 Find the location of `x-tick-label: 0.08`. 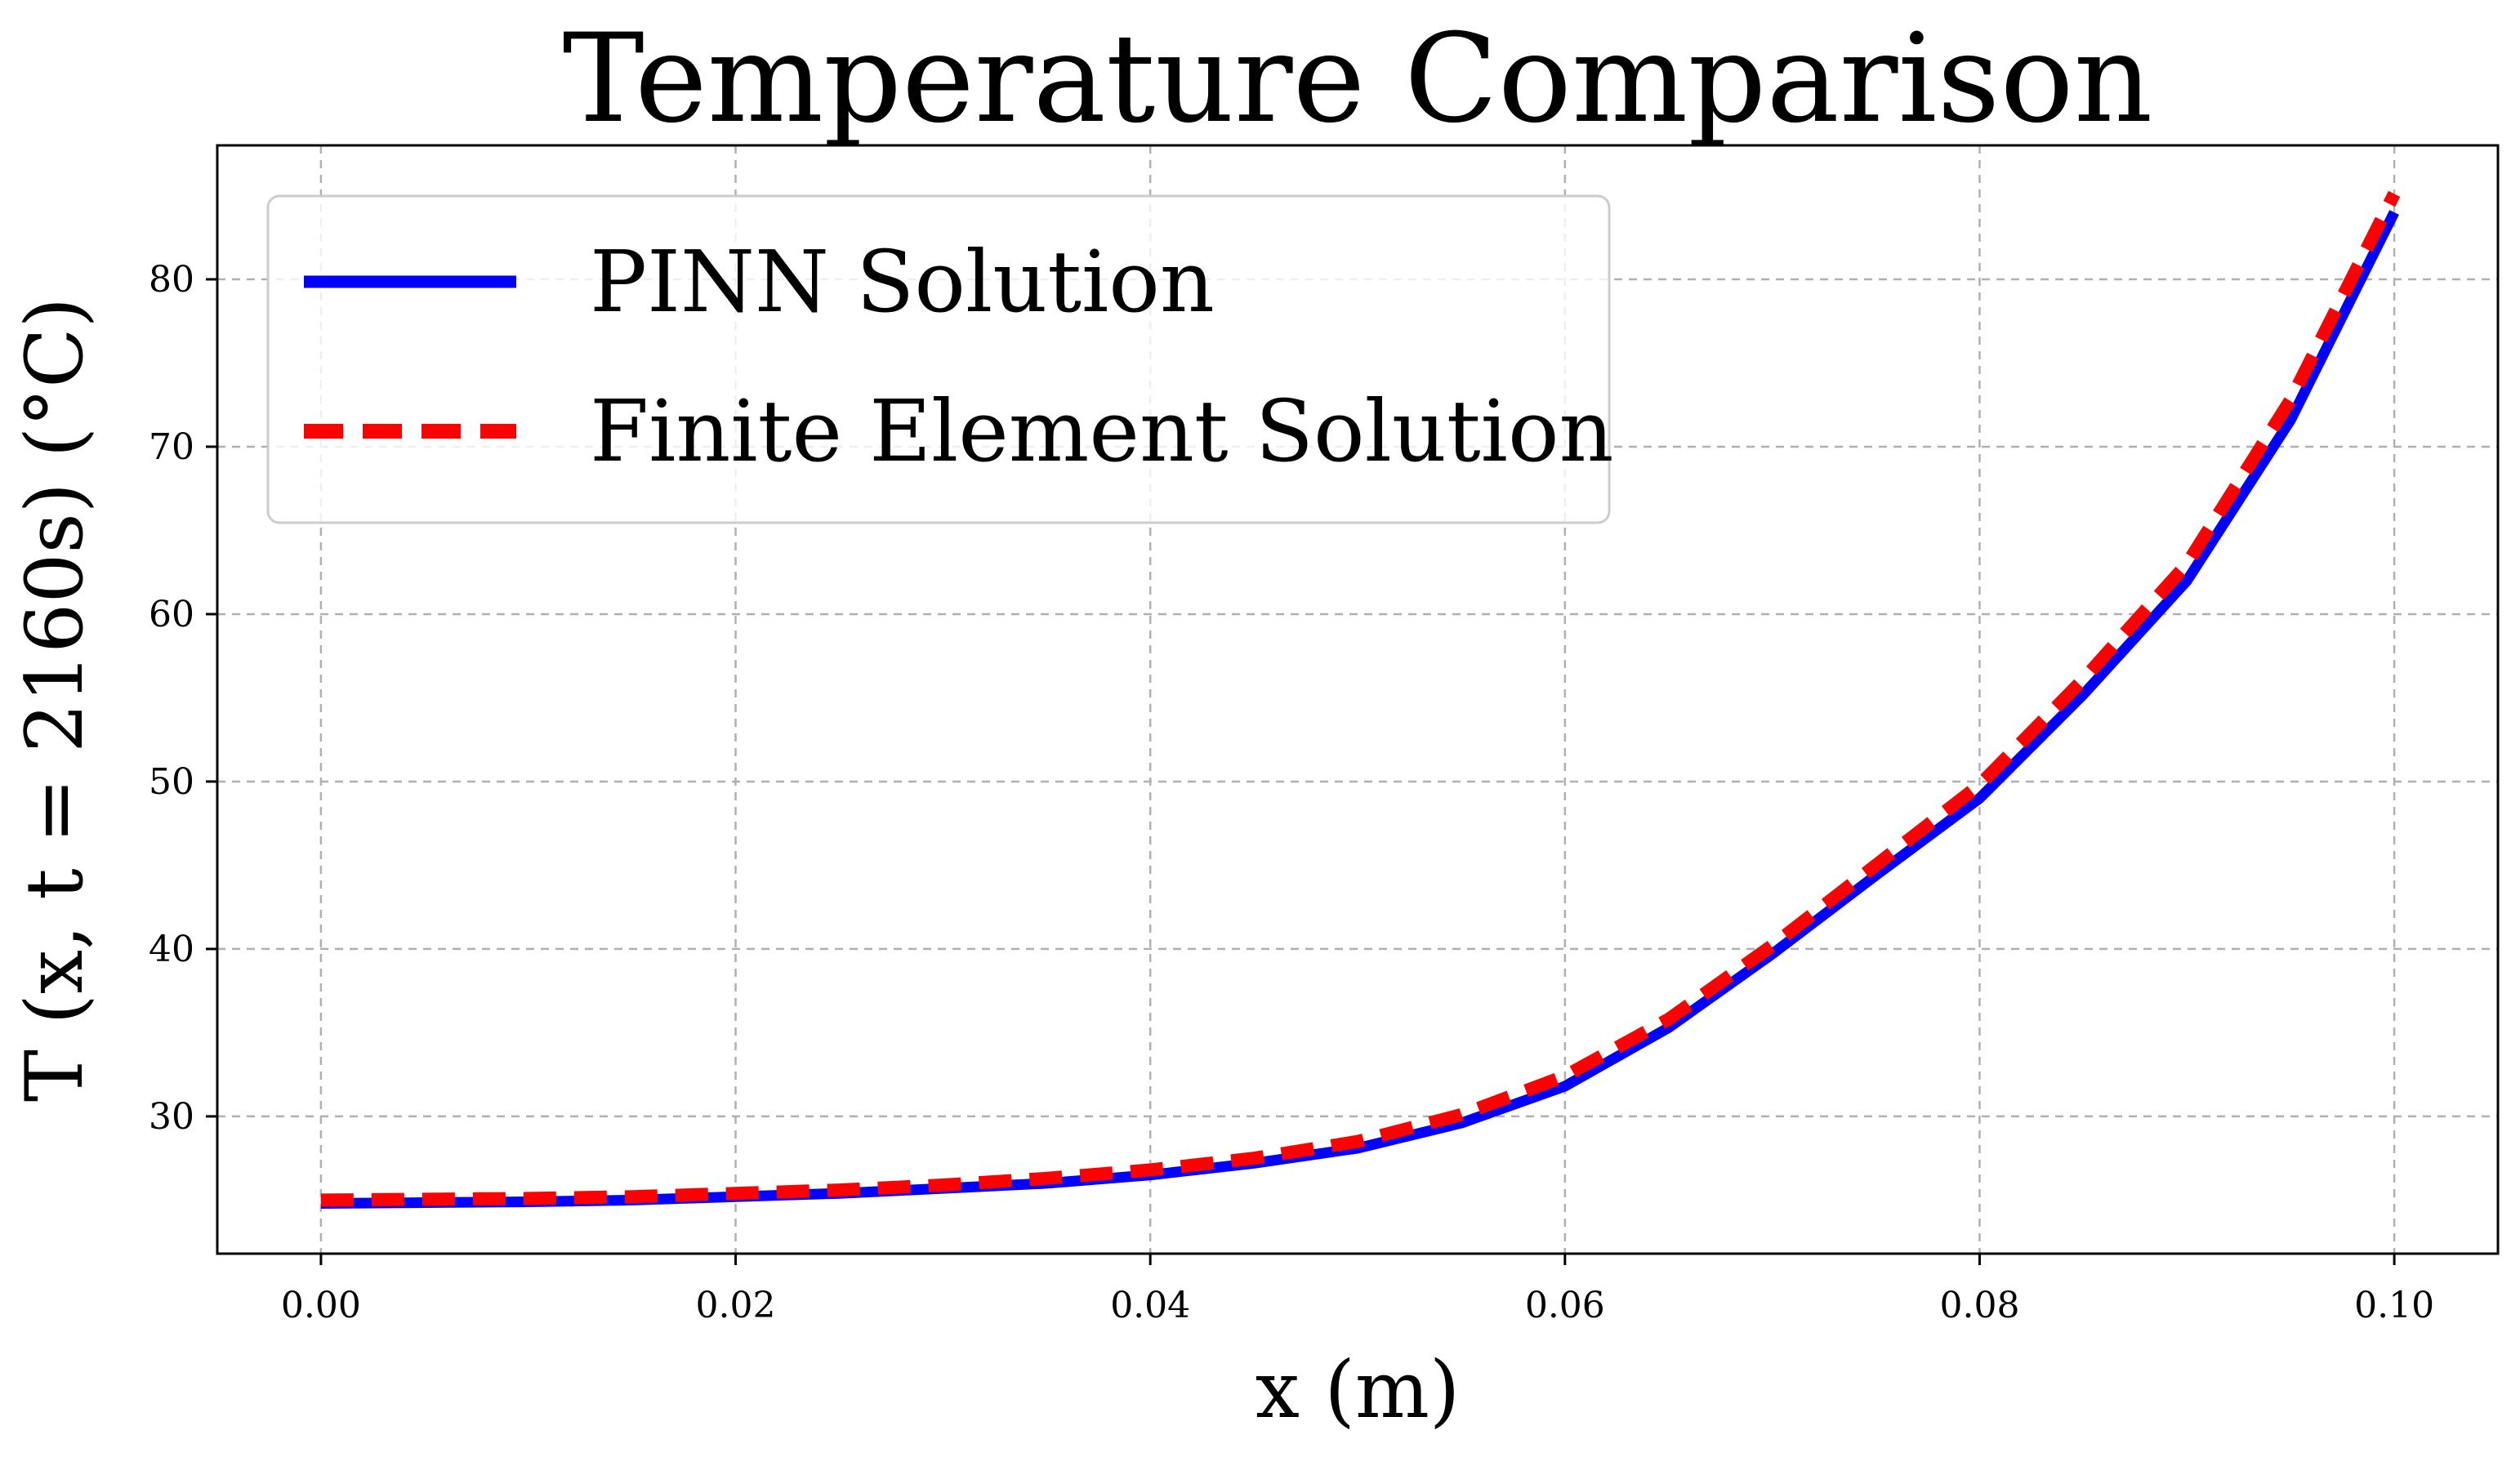

x-tick-label: 0.08 is located at coordinates (1979, 1305).